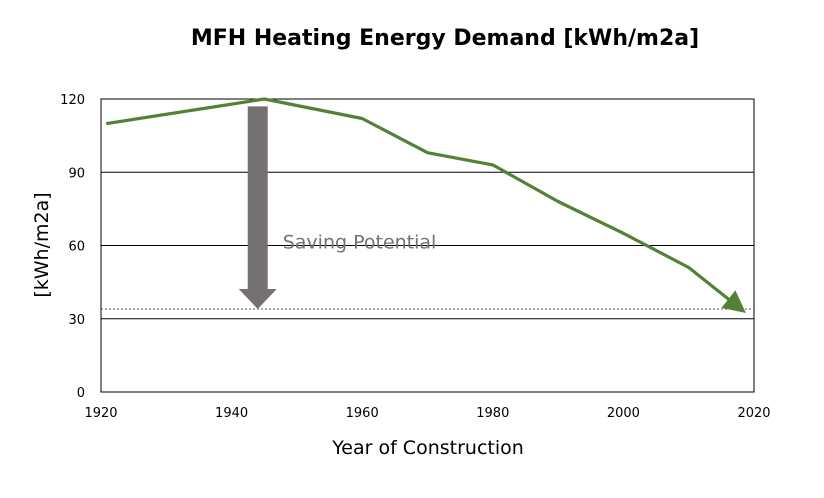 This screenshot has width=824, height=498. Describe the element at coordinates (76, 173) in the screenshot. I see `y-tick-label: 90` at that location.